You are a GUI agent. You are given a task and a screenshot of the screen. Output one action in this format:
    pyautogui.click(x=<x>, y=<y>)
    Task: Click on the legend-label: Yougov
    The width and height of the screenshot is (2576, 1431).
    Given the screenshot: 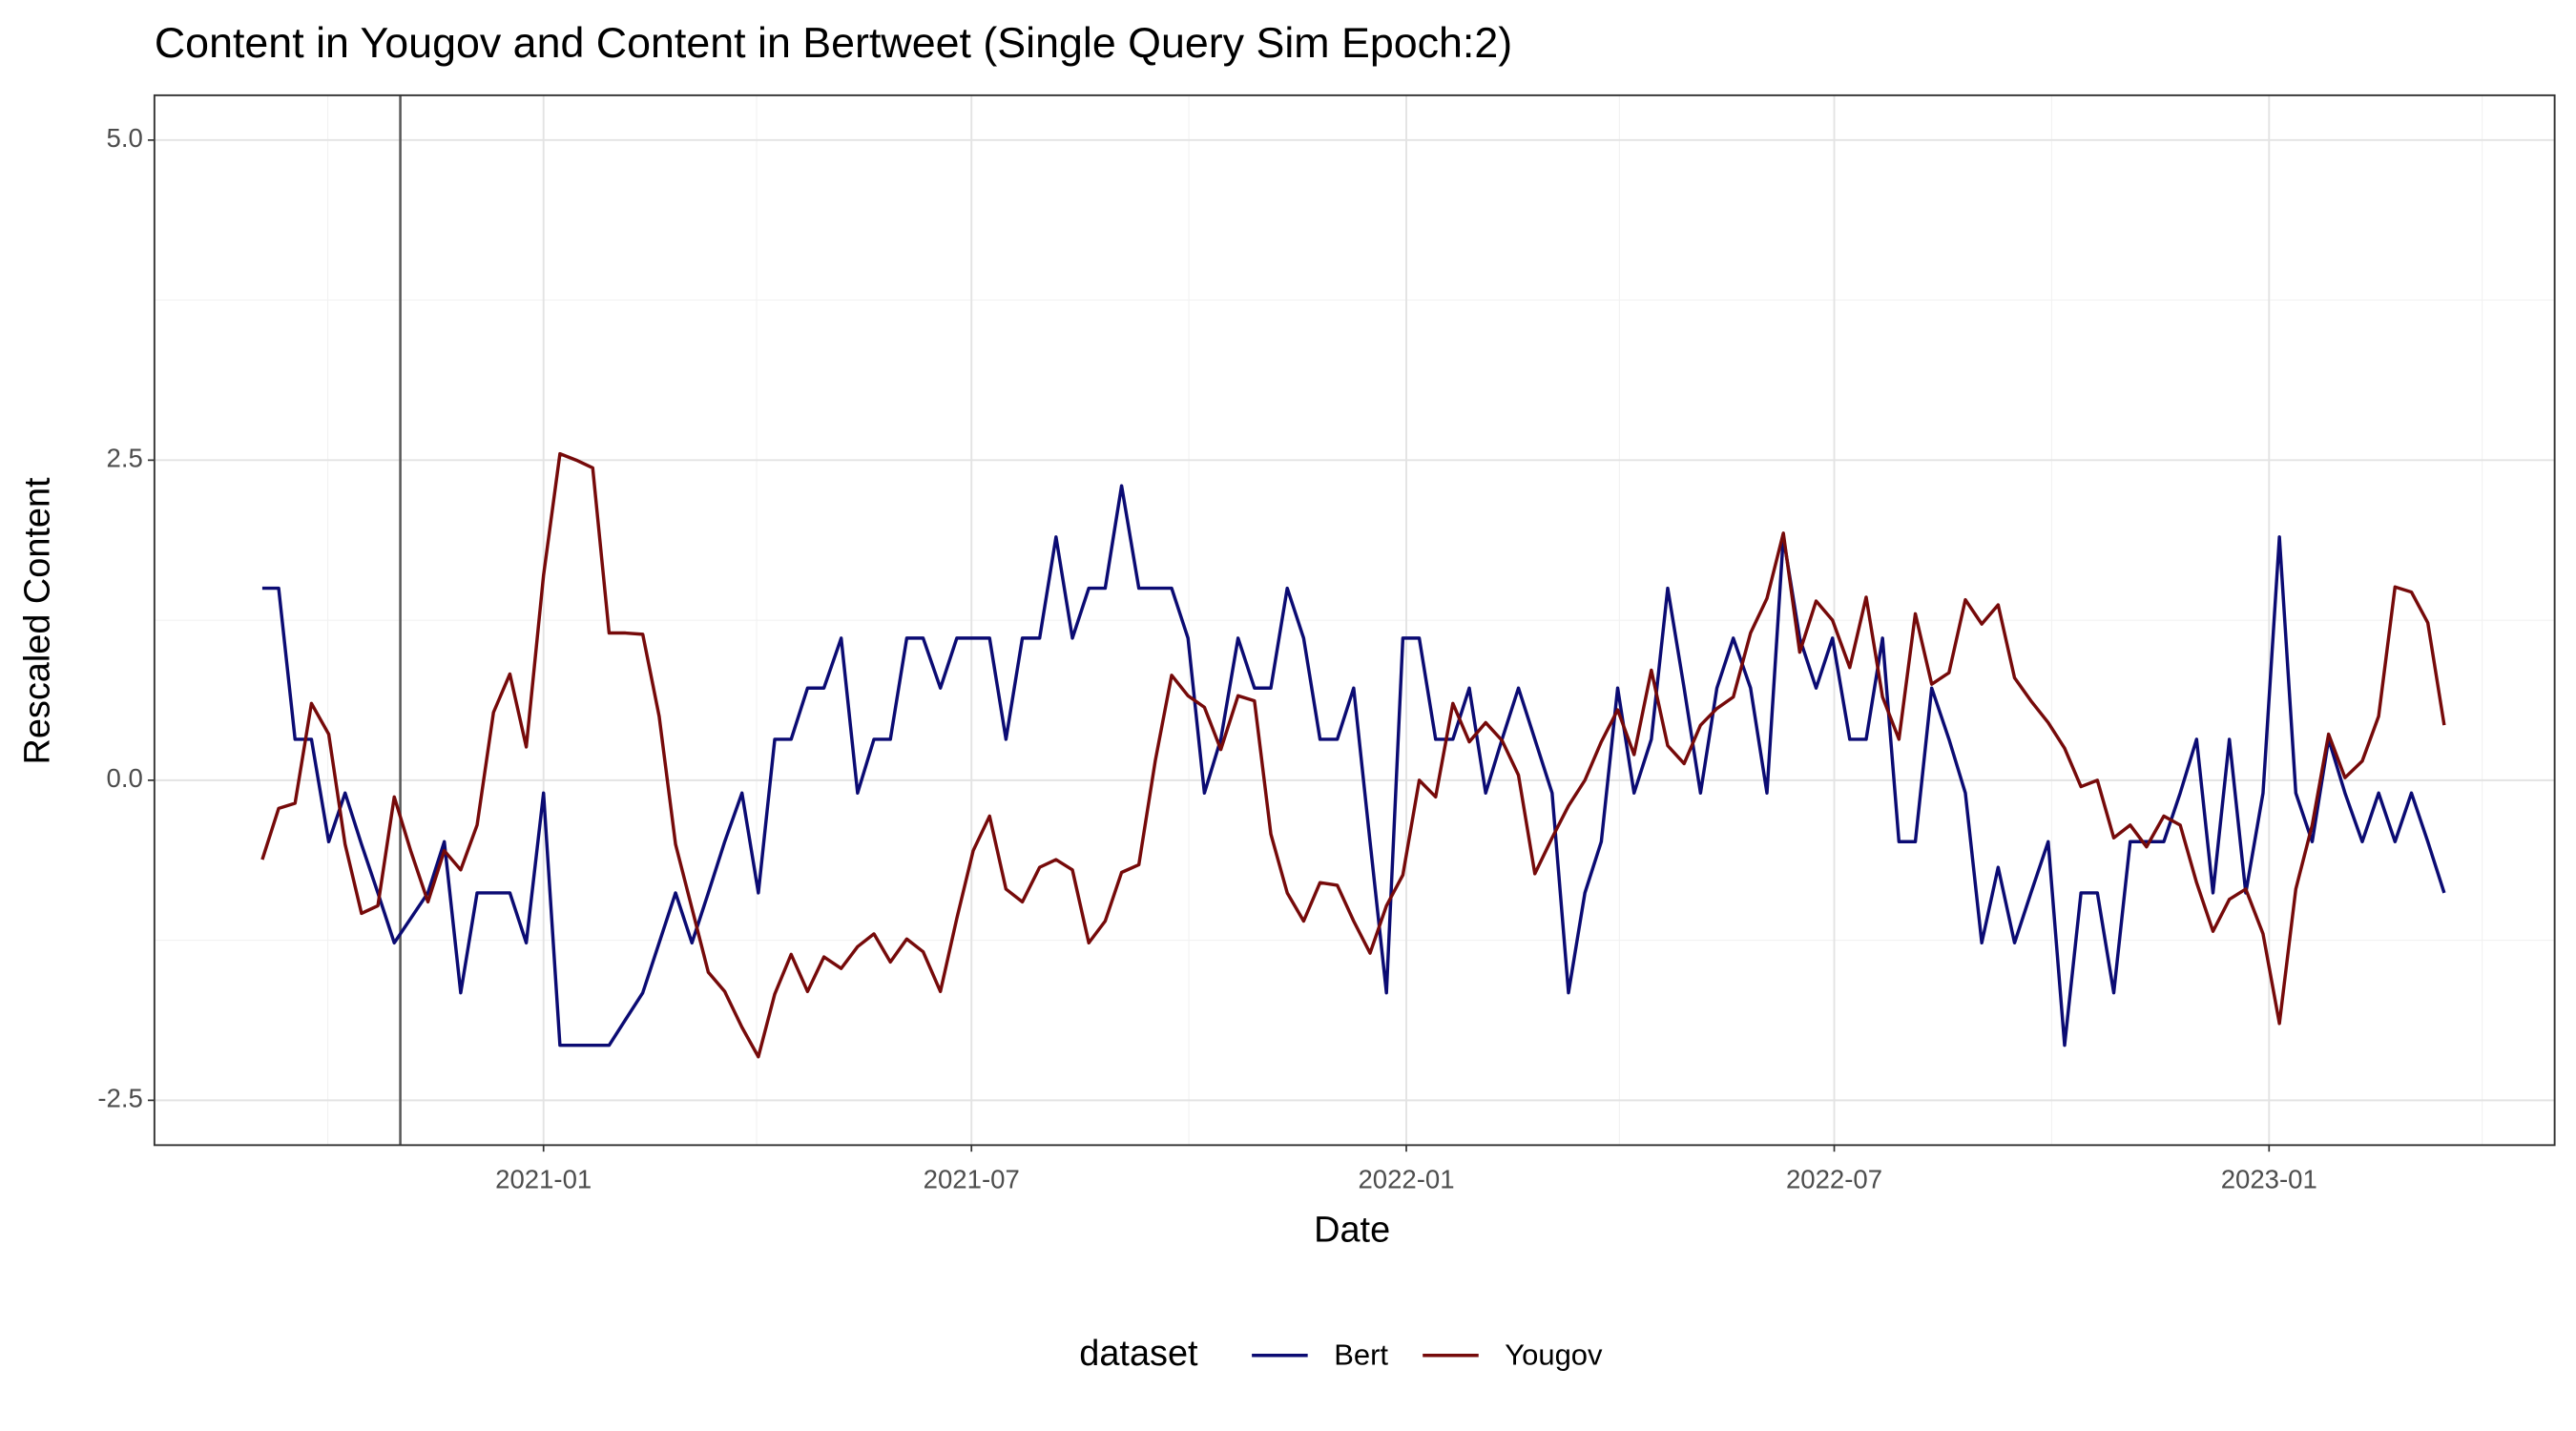 What is the action you would take?
    pyautogui.click(x=1554, y=1355)
    